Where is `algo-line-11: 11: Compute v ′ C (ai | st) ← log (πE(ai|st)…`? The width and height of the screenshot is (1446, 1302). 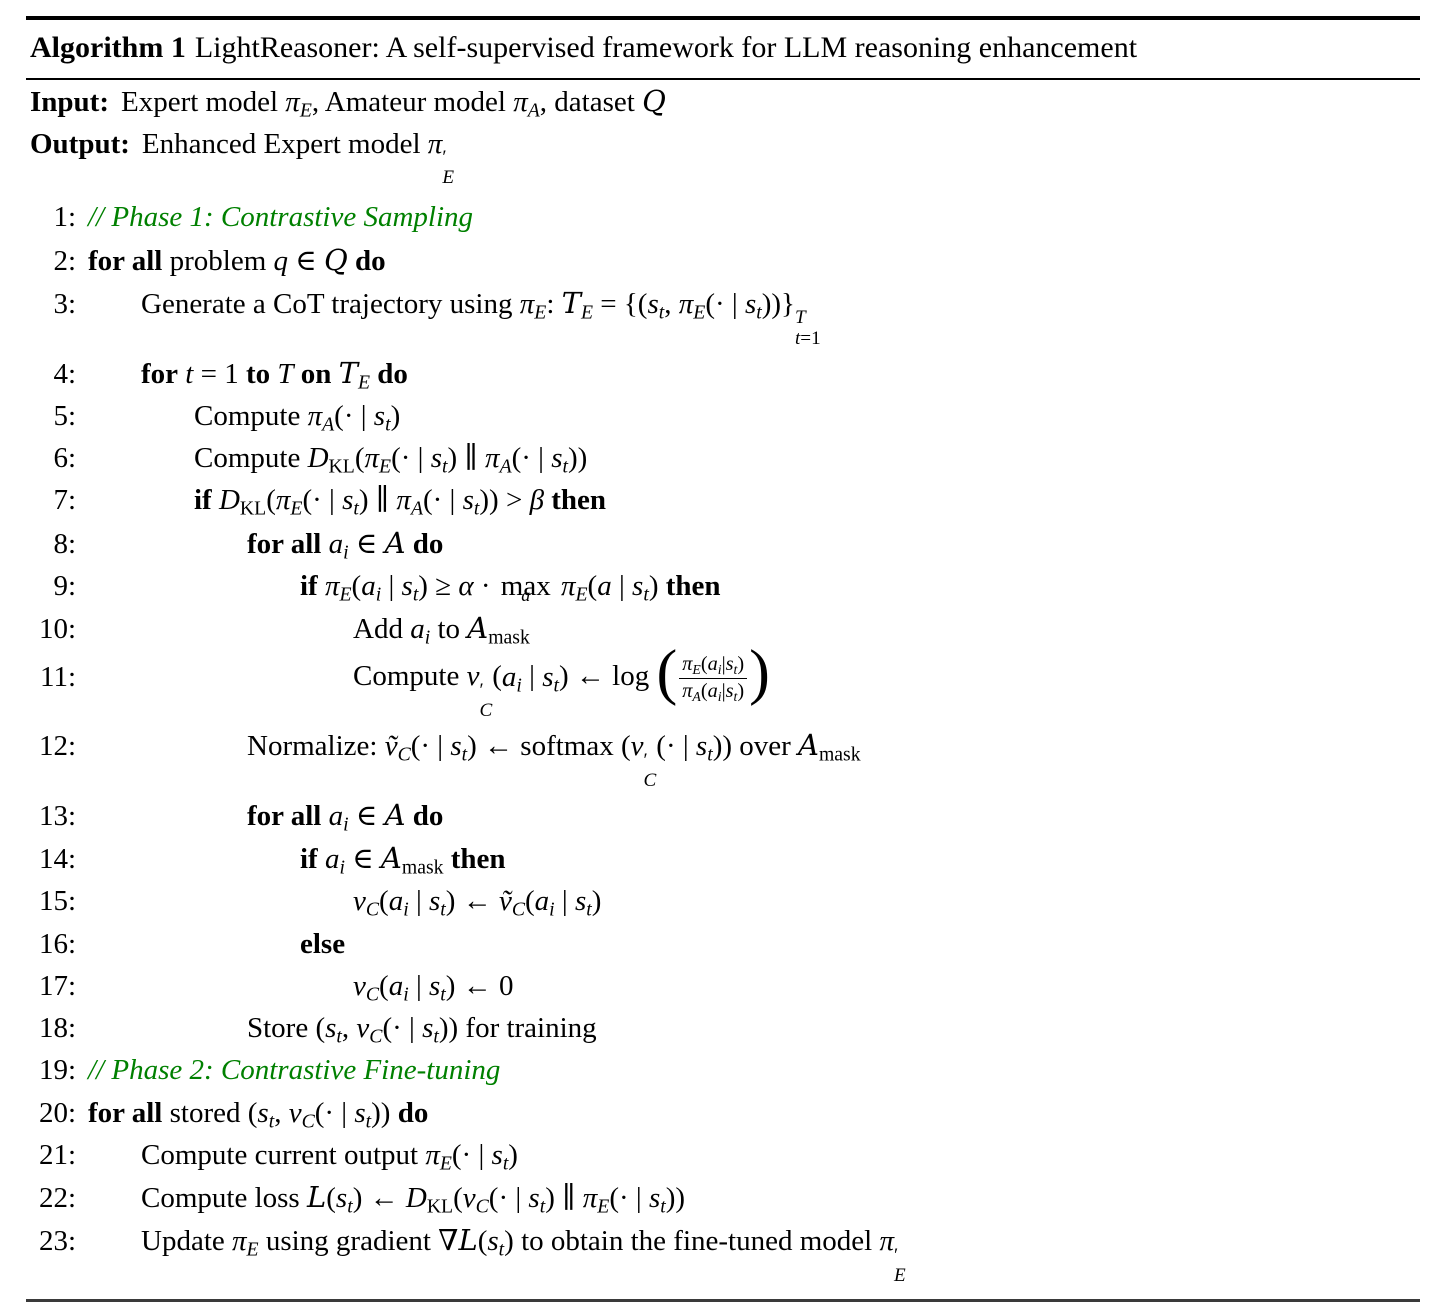 algo-line-11: 11: Compute v ′ C (ai | st) ← log (πE(ai|st)… is located at coordinates (723, 680).